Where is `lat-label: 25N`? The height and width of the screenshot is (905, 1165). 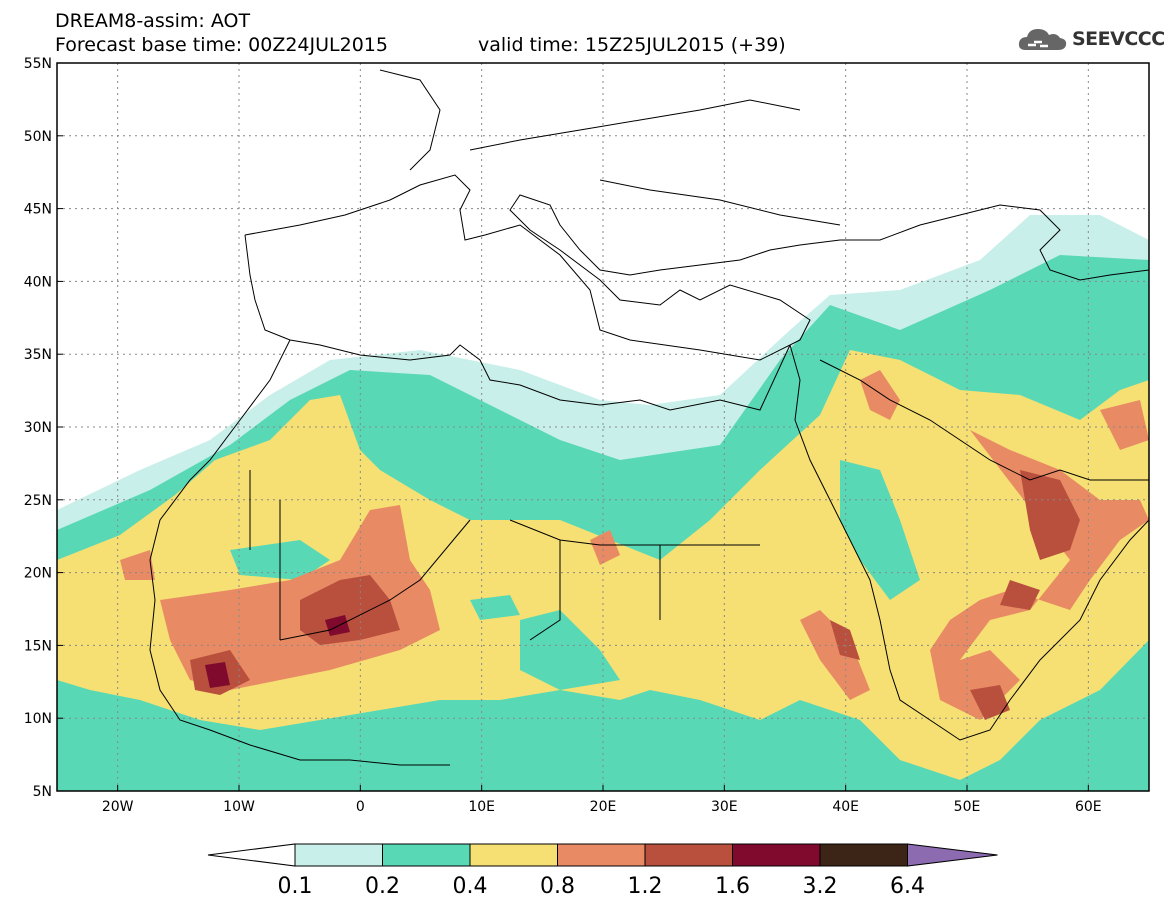 lat-label: 25N is located at coordinates (38, 501).